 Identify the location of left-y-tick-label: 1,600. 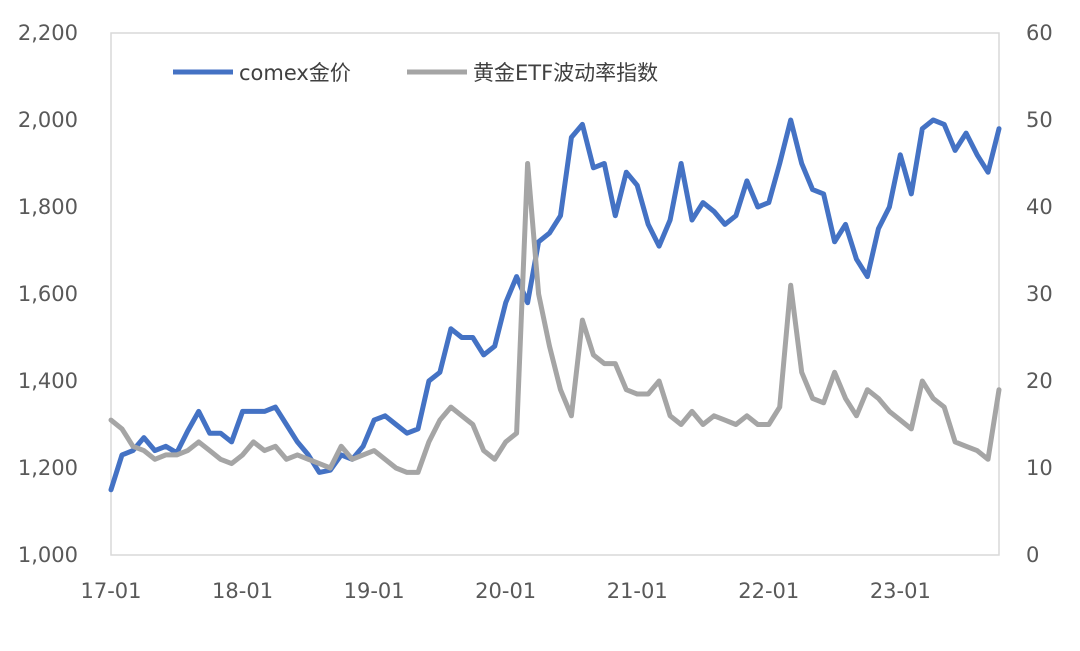
(48, 294).